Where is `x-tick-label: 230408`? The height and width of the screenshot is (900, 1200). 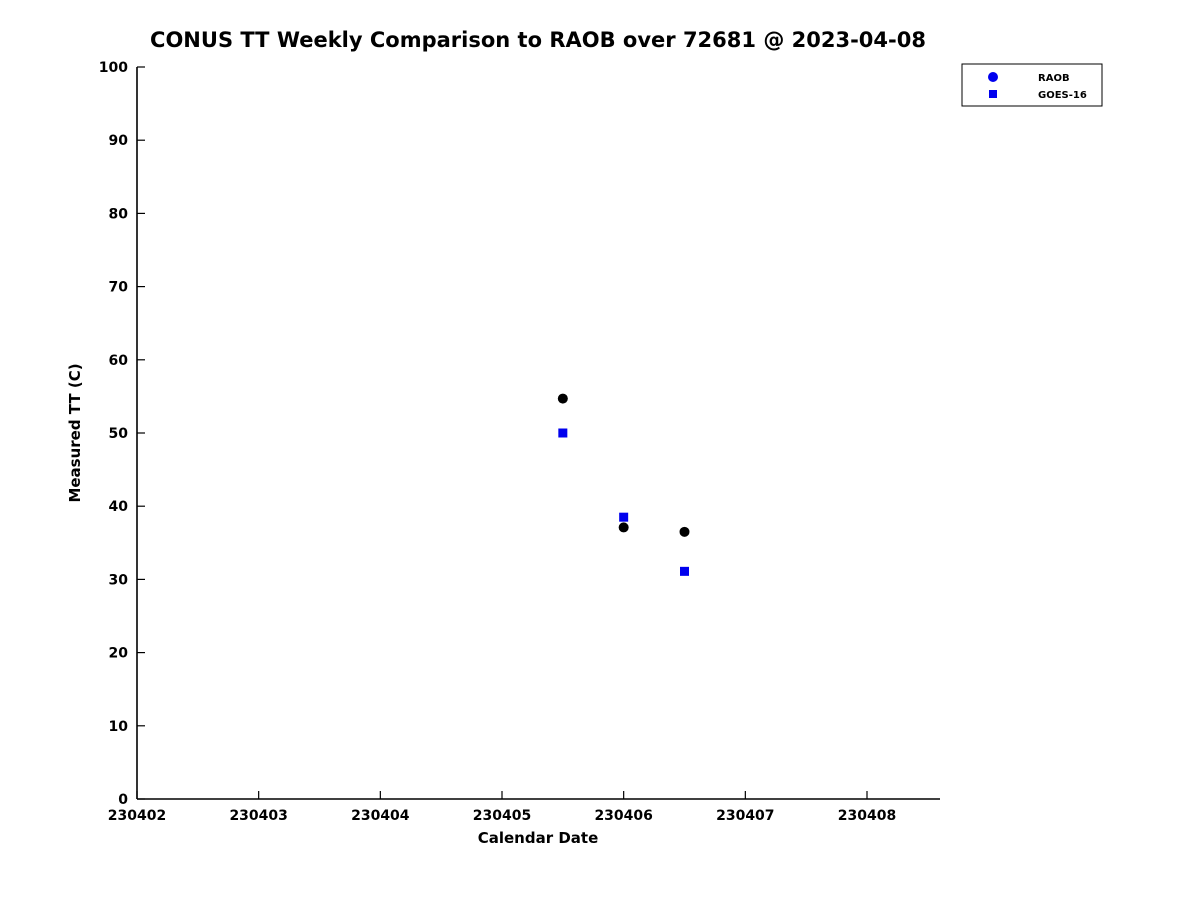 x-tick-label: 230408 is located at coordinates (867, 816).